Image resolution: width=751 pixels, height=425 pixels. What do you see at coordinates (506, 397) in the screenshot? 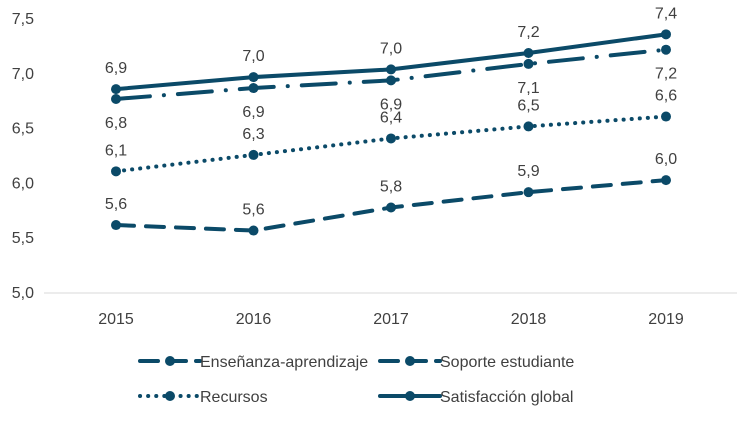
I see `legend-label: Satisfacción global` at bounding box center [506, 397].